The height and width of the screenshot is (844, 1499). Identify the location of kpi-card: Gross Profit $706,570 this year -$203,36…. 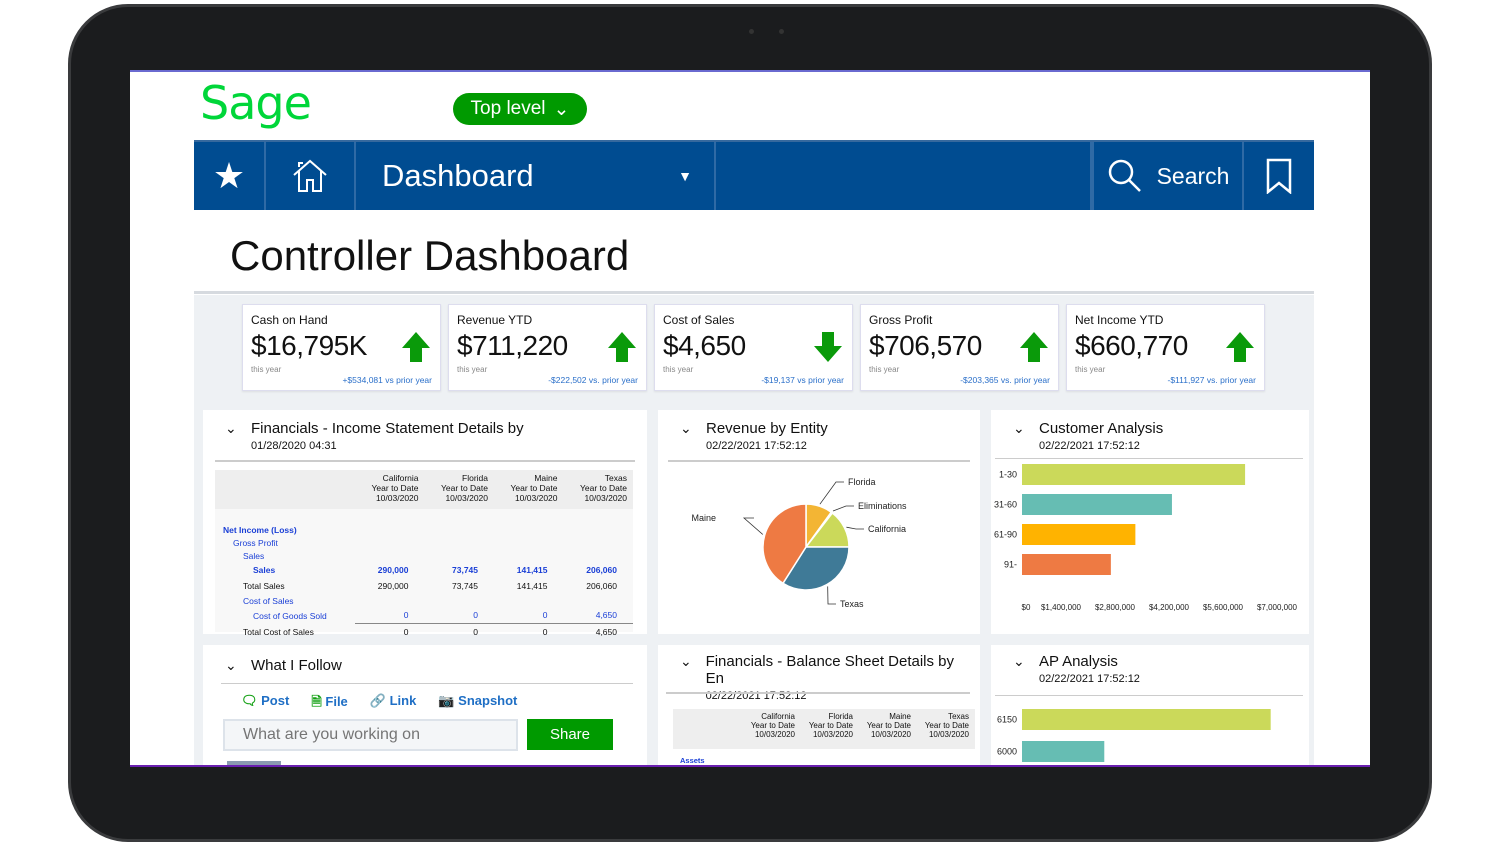
(959, 347).